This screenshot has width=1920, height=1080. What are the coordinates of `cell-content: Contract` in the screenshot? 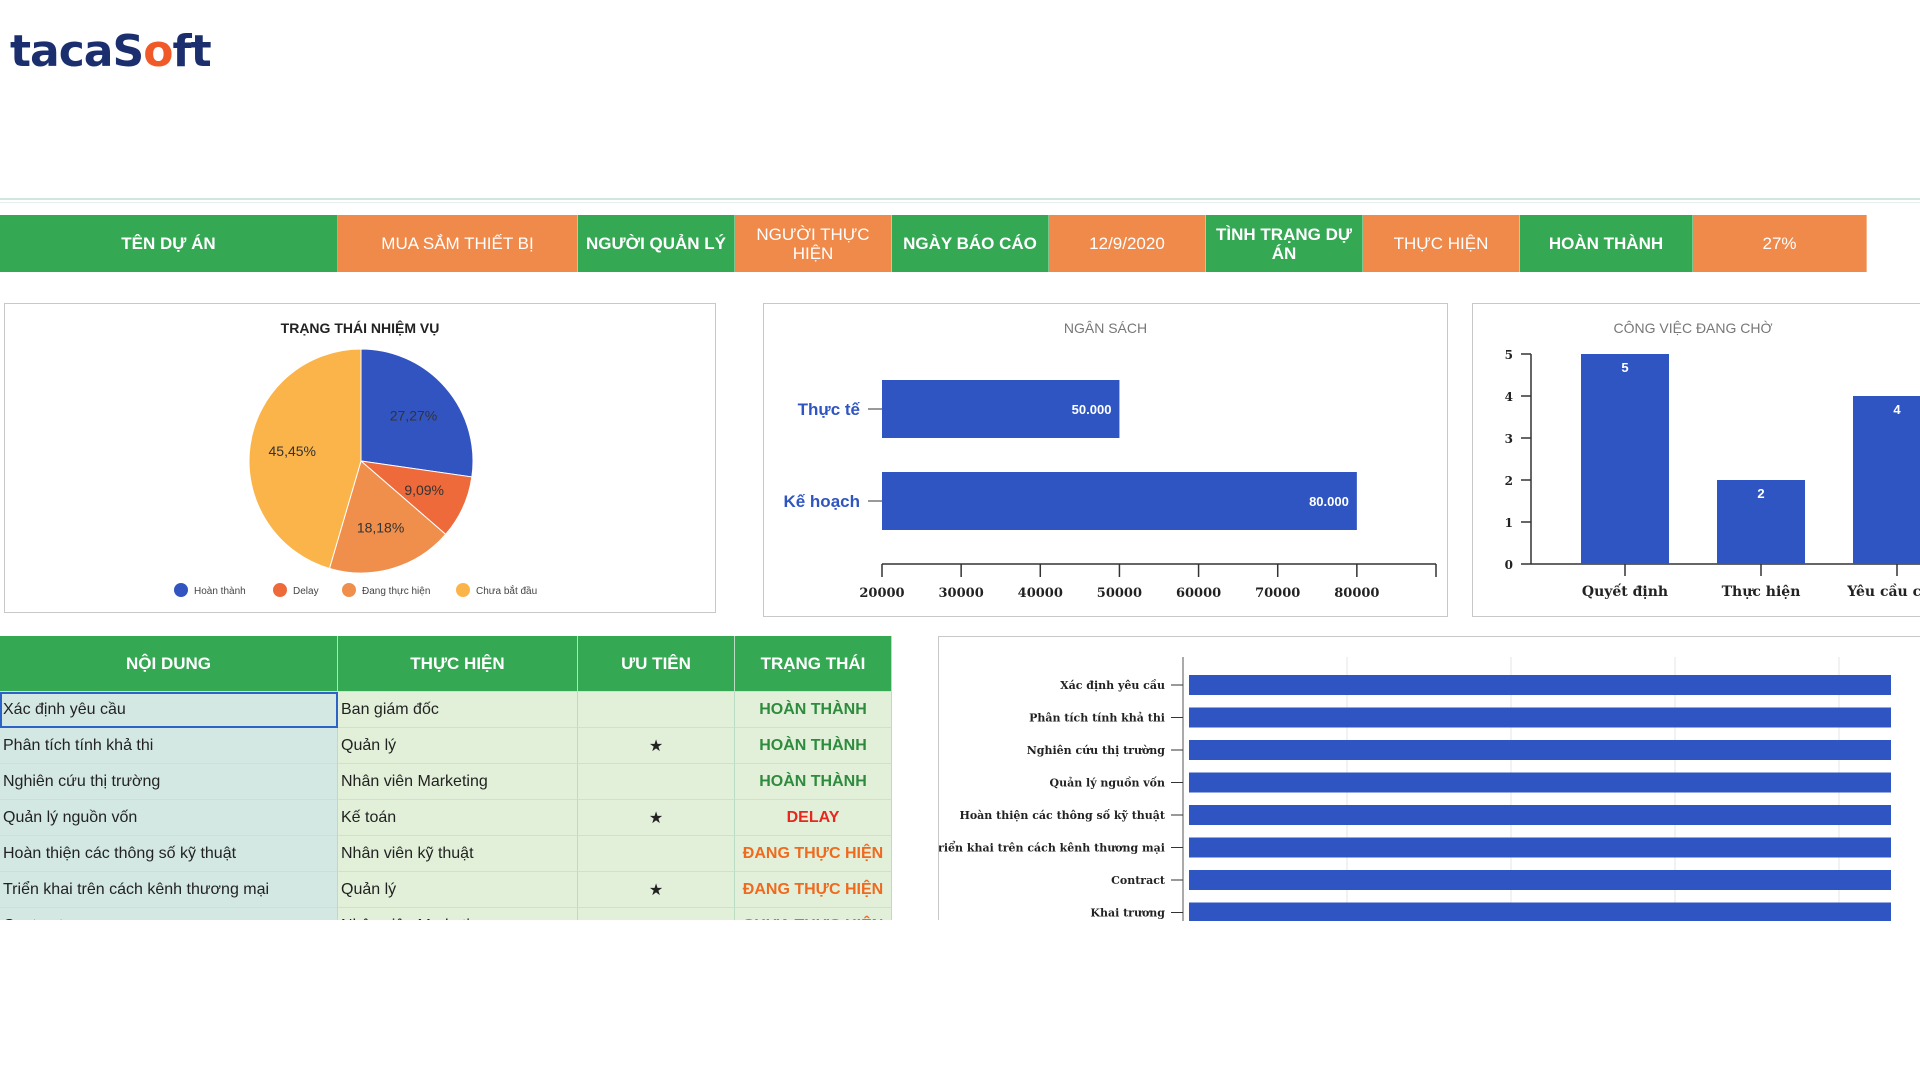 It's located at (169, 914).